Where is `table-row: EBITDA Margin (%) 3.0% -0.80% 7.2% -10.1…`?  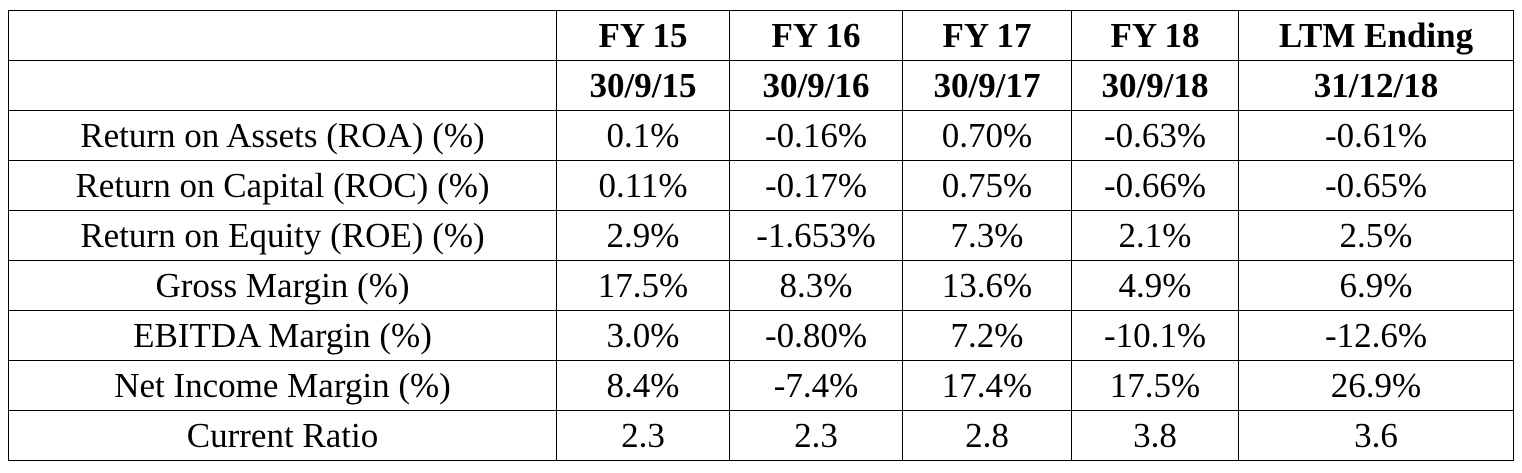 table-row: EBITDA Margin (%) 3.0% -0.80% 7.2% -10.1… is located at coordinates (761, 335).